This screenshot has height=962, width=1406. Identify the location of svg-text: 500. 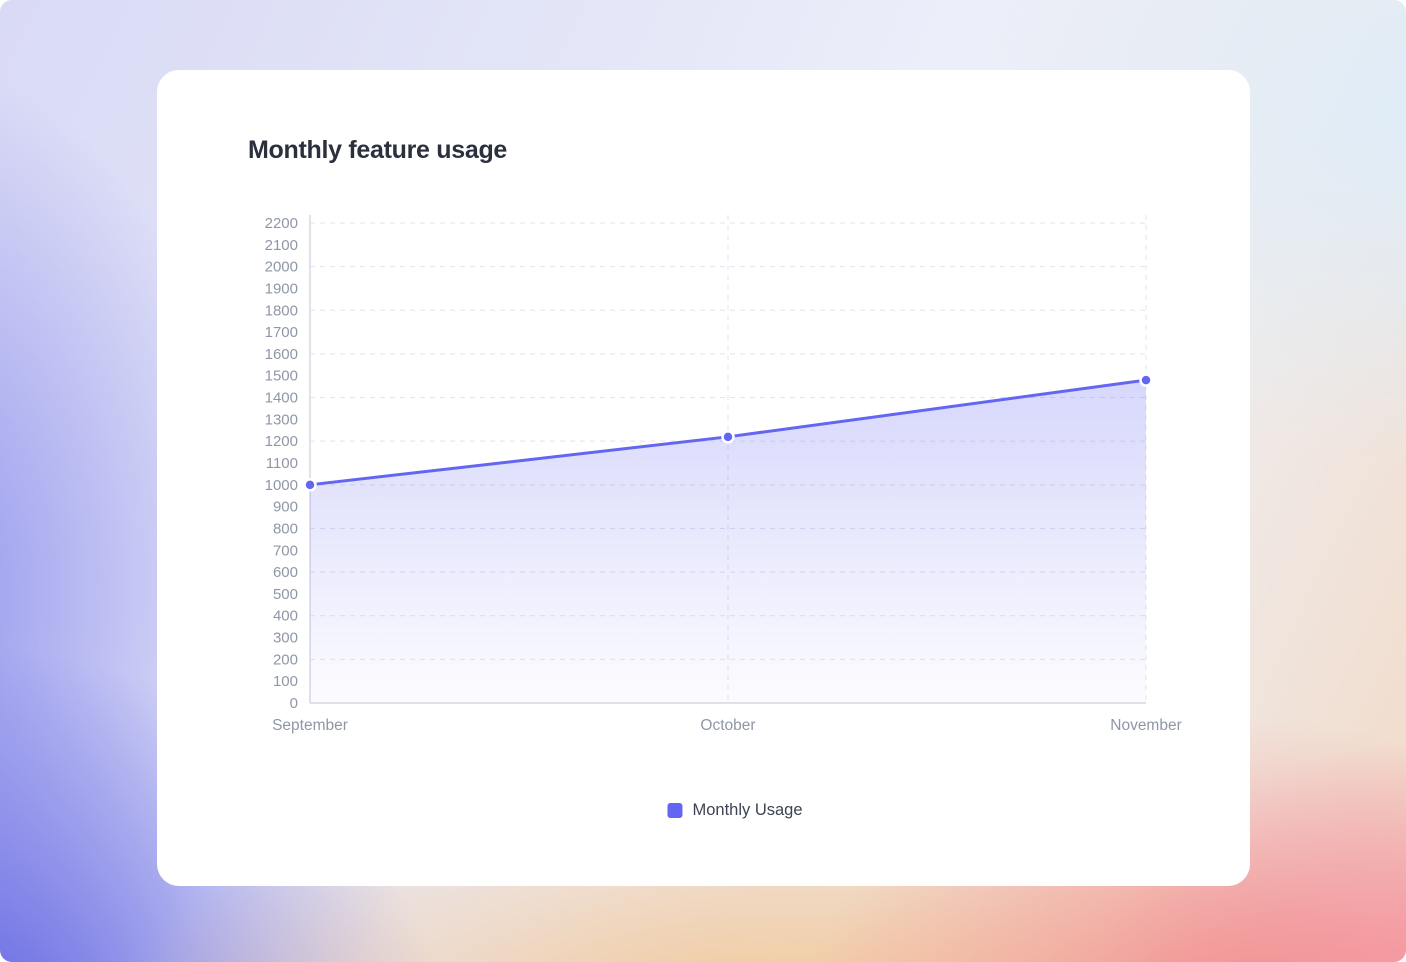
(285, 594).